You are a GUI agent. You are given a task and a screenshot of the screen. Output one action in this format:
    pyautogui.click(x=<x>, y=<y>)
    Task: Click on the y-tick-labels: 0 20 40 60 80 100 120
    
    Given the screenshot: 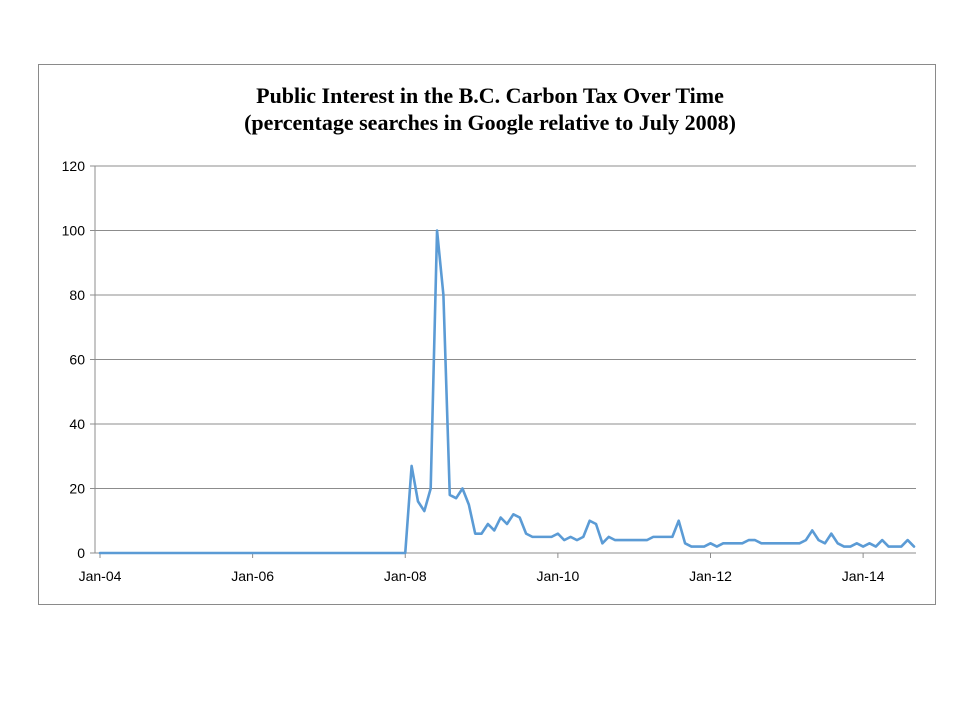 What is the action you would take?
    pyautogui.click(x=74, y=359)
    